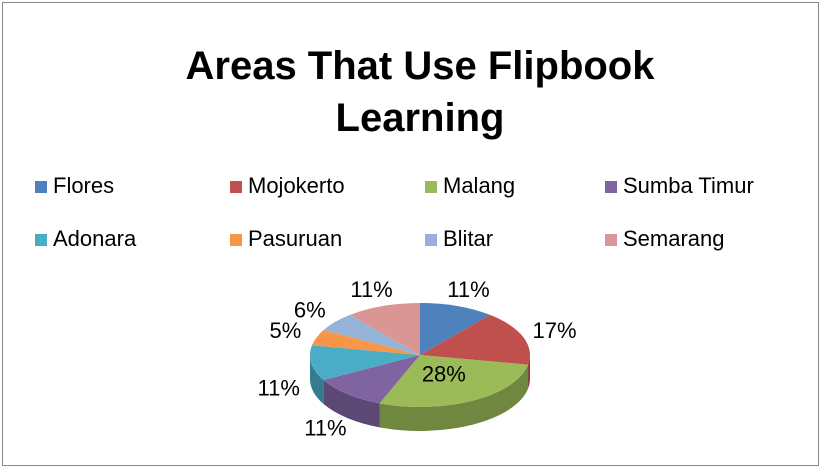 This screenshot has height=470, width=823. I want to click on legend-label: Blitar, so click(468, 238).